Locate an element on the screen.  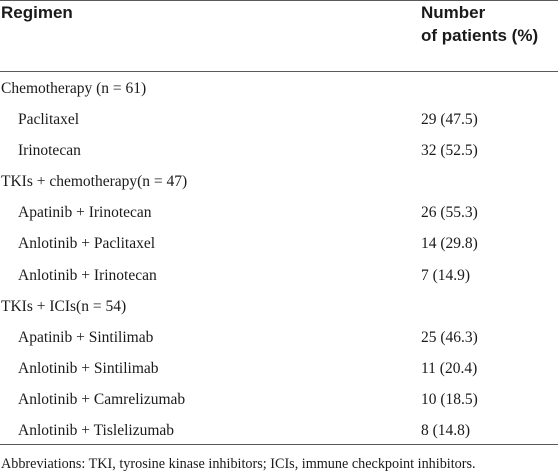
group-label: TKIs + chemotherapy(n = 47) is located at coordinates (94, 182).